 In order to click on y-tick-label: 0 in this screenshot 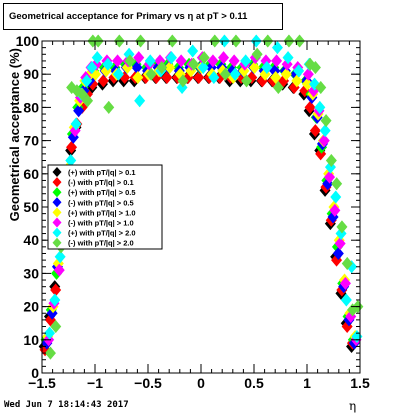, I will do `click(35, 373)`.